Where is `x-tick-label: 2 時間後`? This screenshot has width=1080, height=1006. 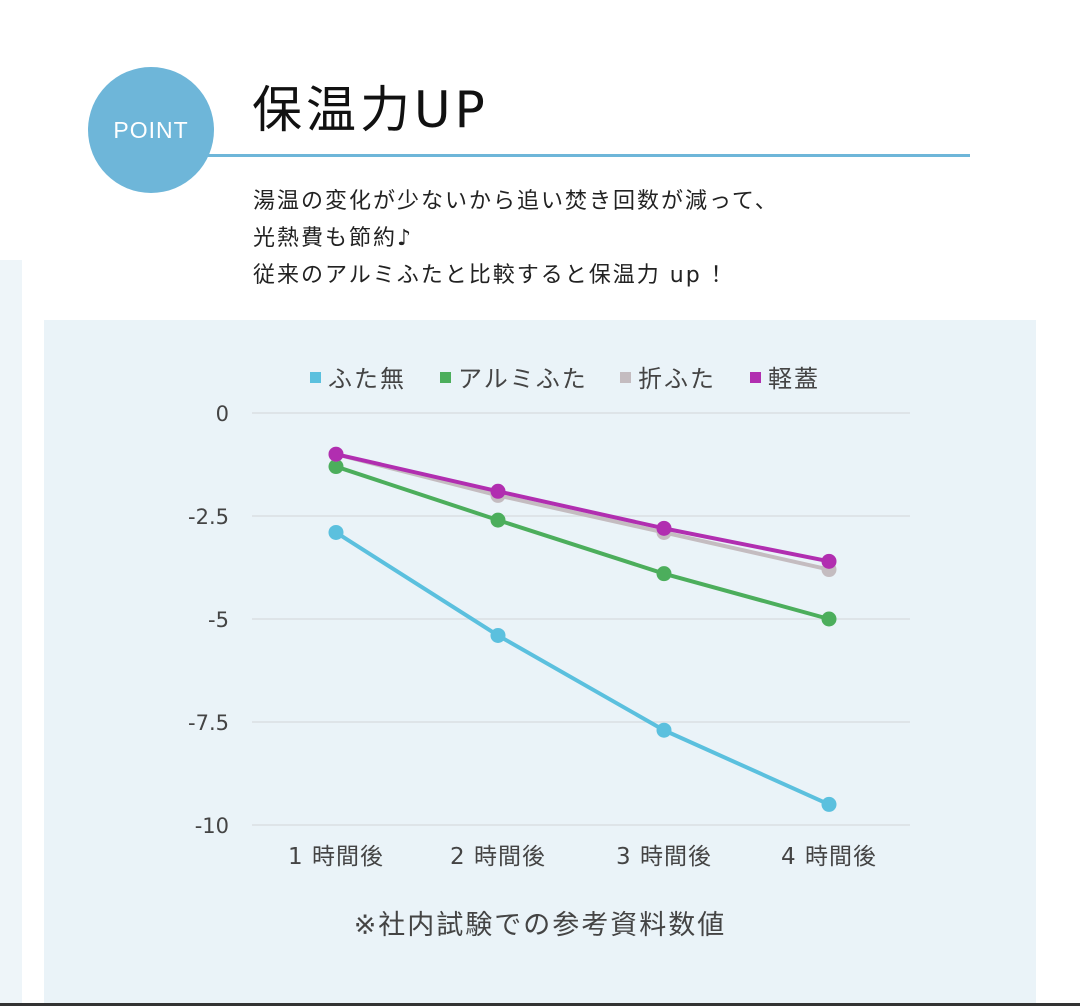
x-tick-label: 2 時間後 is located at coordinates (498, 857).